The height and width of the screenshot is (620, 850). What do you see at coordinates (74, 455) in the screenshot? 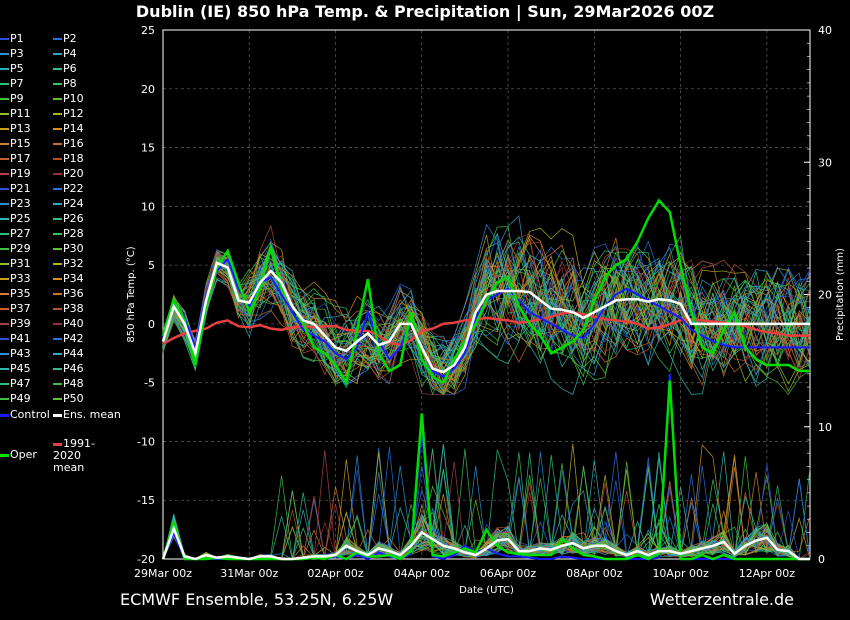
I see `legend-label: 1991-2020 mean` at bounding box center [74, 455].